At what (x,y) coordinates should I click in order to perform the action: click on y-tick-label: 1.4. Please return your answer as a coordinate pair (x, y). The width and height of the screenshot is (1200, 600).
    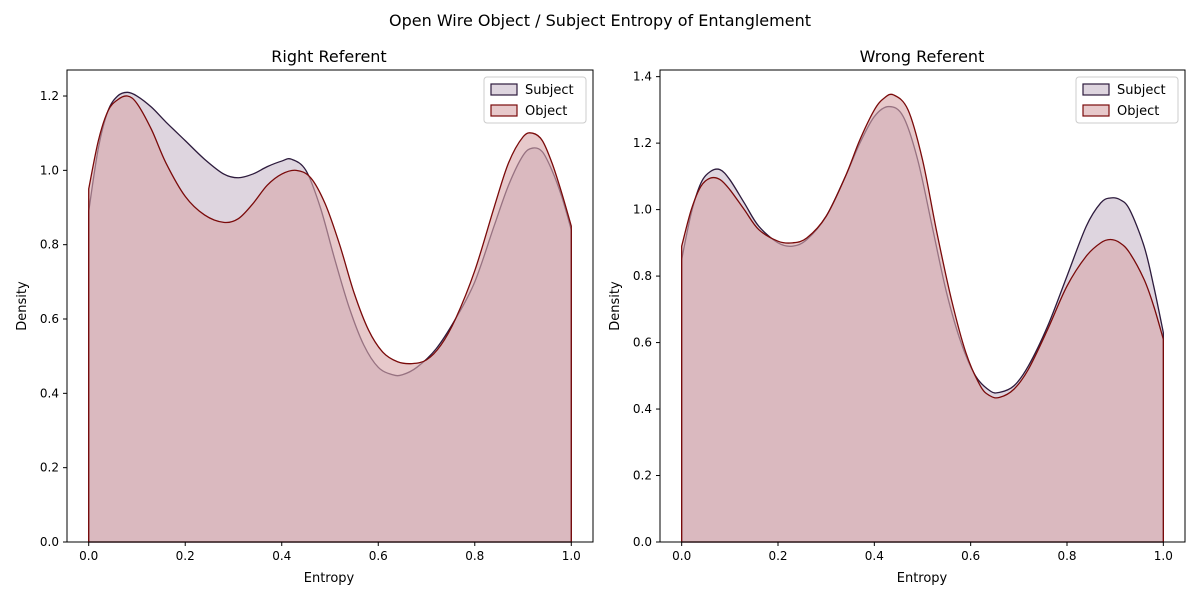
    Looking at the image, I should click on (642, 77).